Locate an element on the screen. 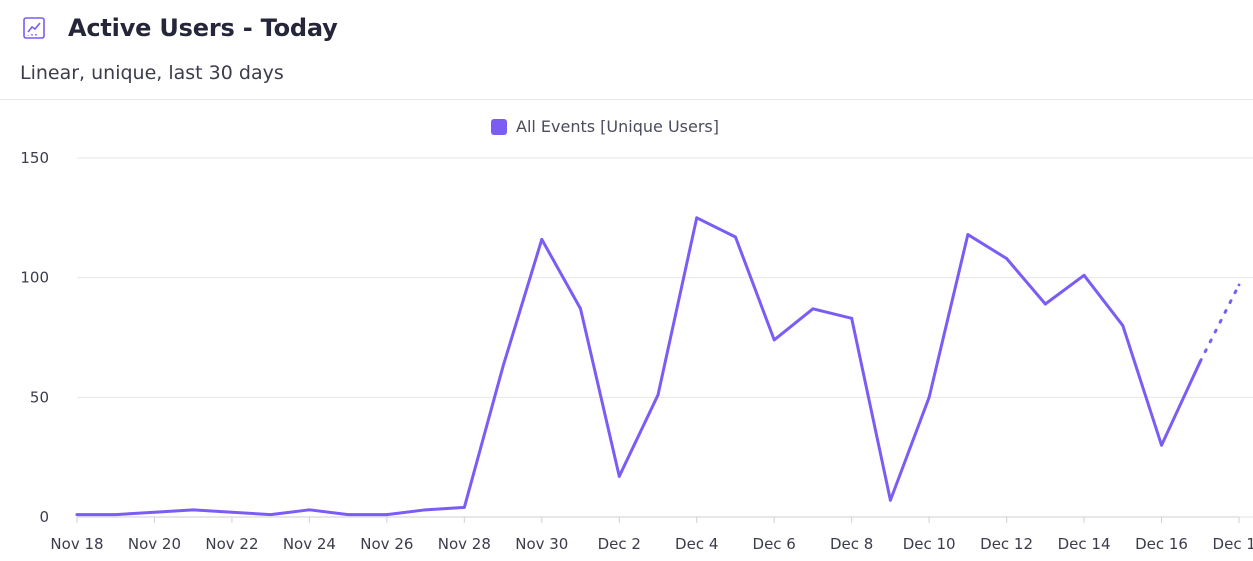  x-tick-label: Dec 14 is located at coordinates (1084, 544).